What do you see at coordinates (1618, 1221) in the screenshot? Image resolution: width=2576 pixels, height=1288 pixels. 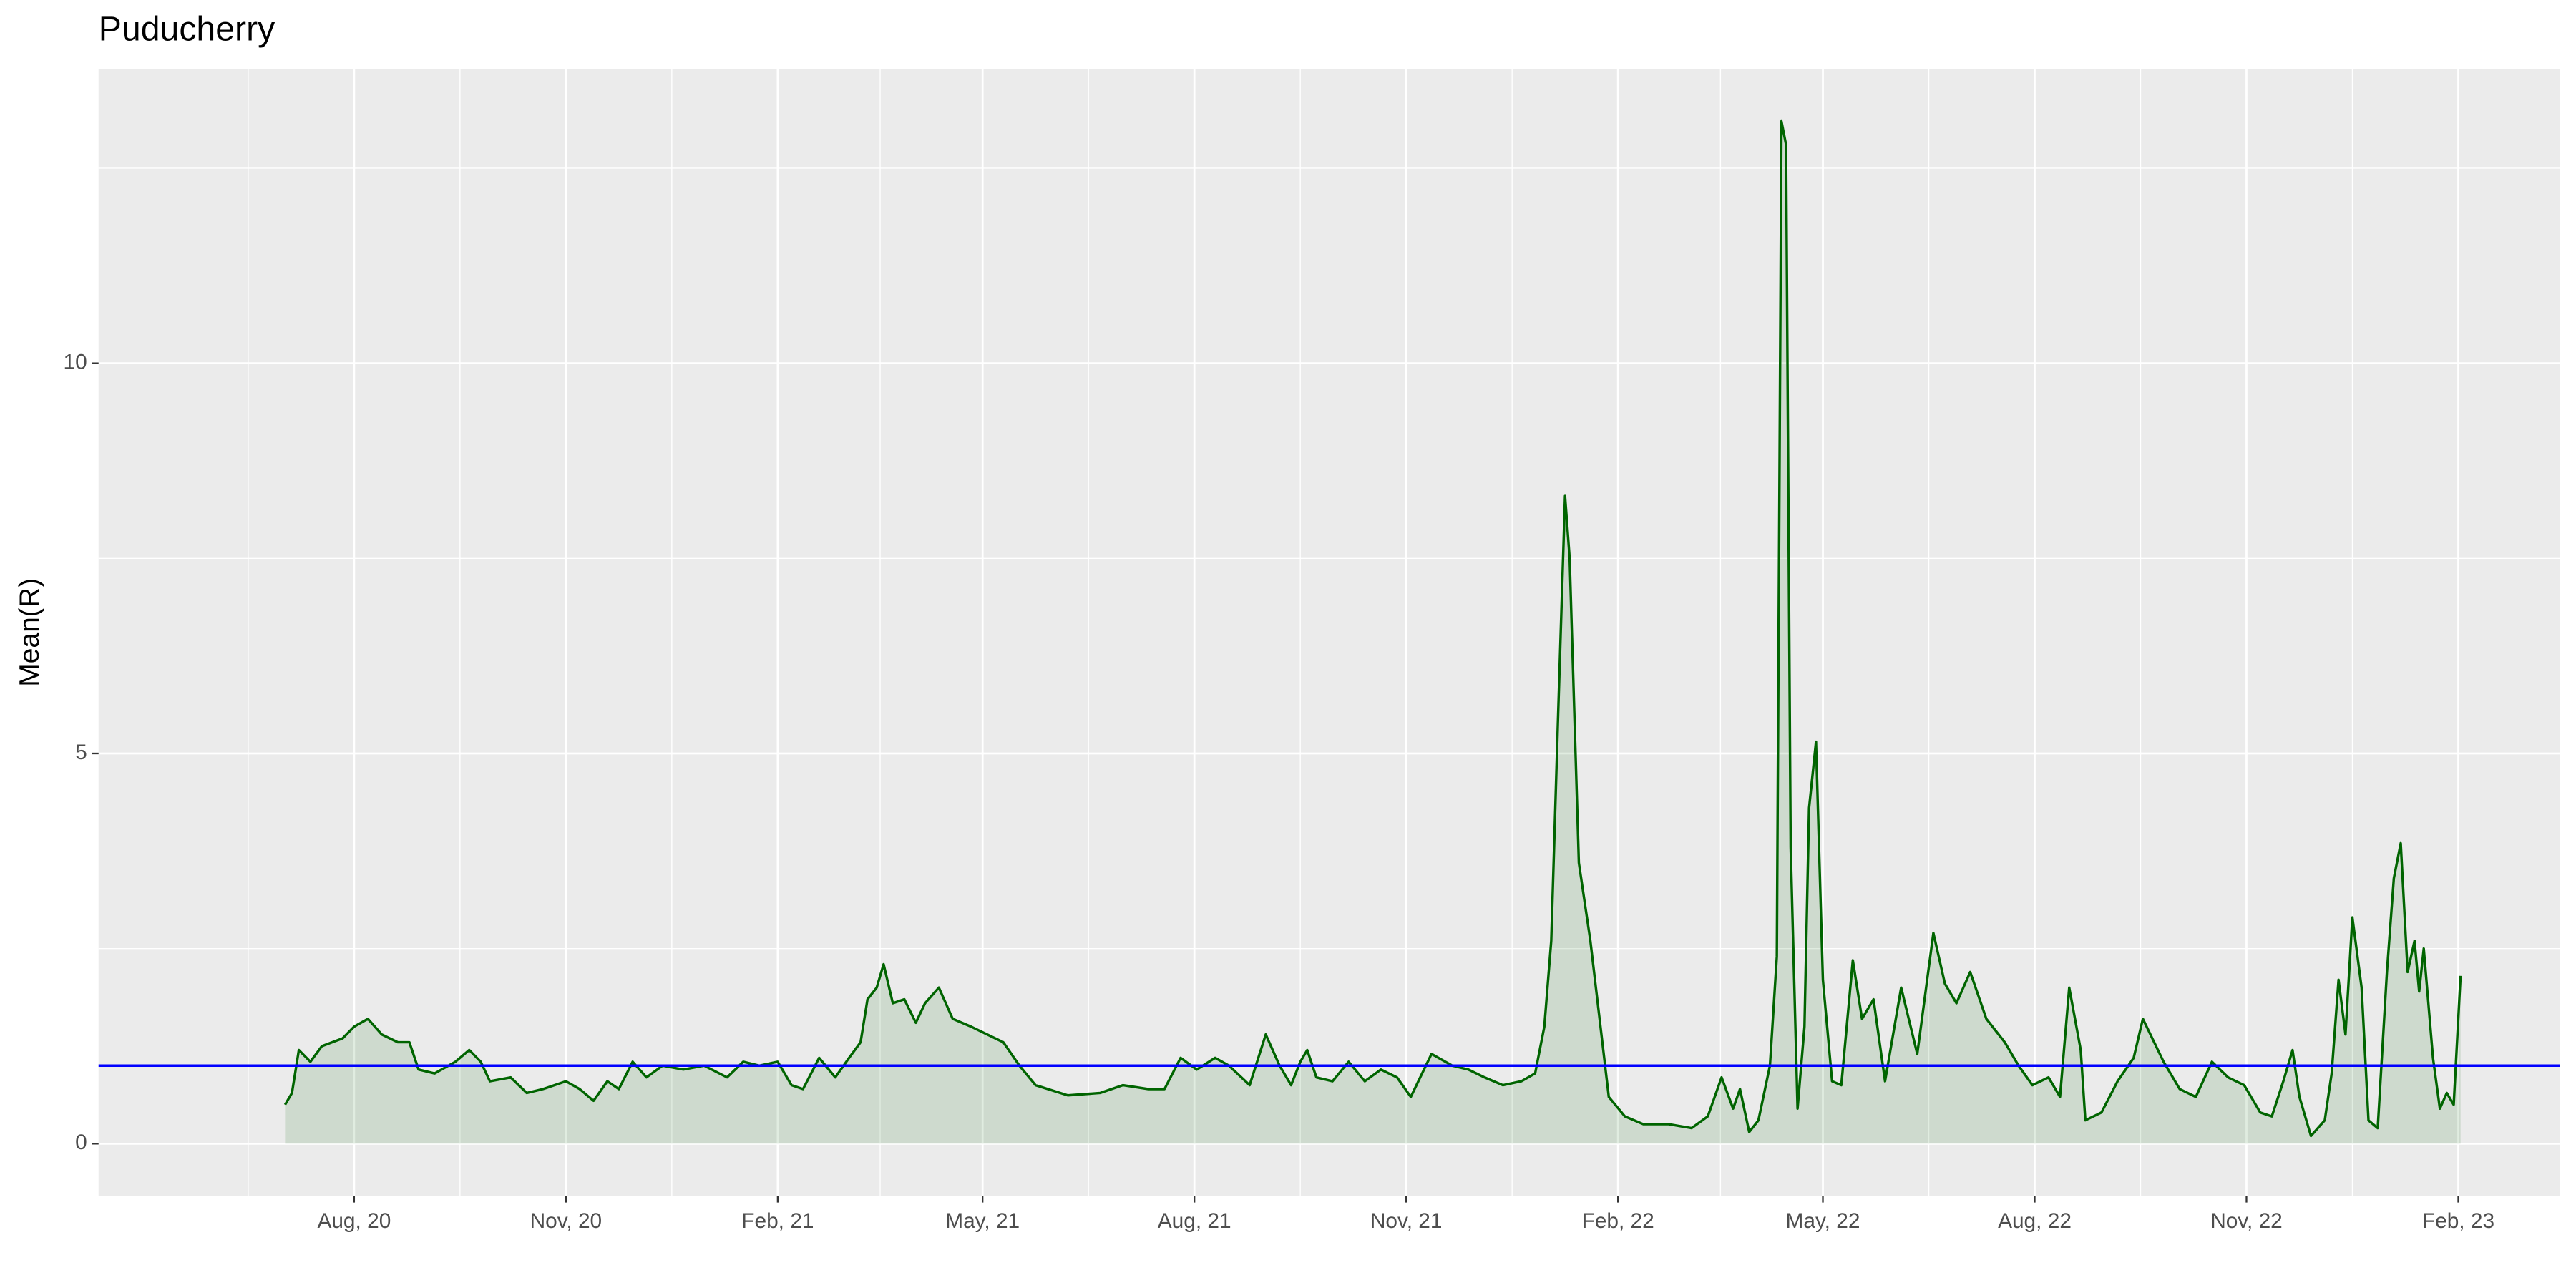 I see `x-tick-label: Feb, 22` at bounding box center [1618, 1221].